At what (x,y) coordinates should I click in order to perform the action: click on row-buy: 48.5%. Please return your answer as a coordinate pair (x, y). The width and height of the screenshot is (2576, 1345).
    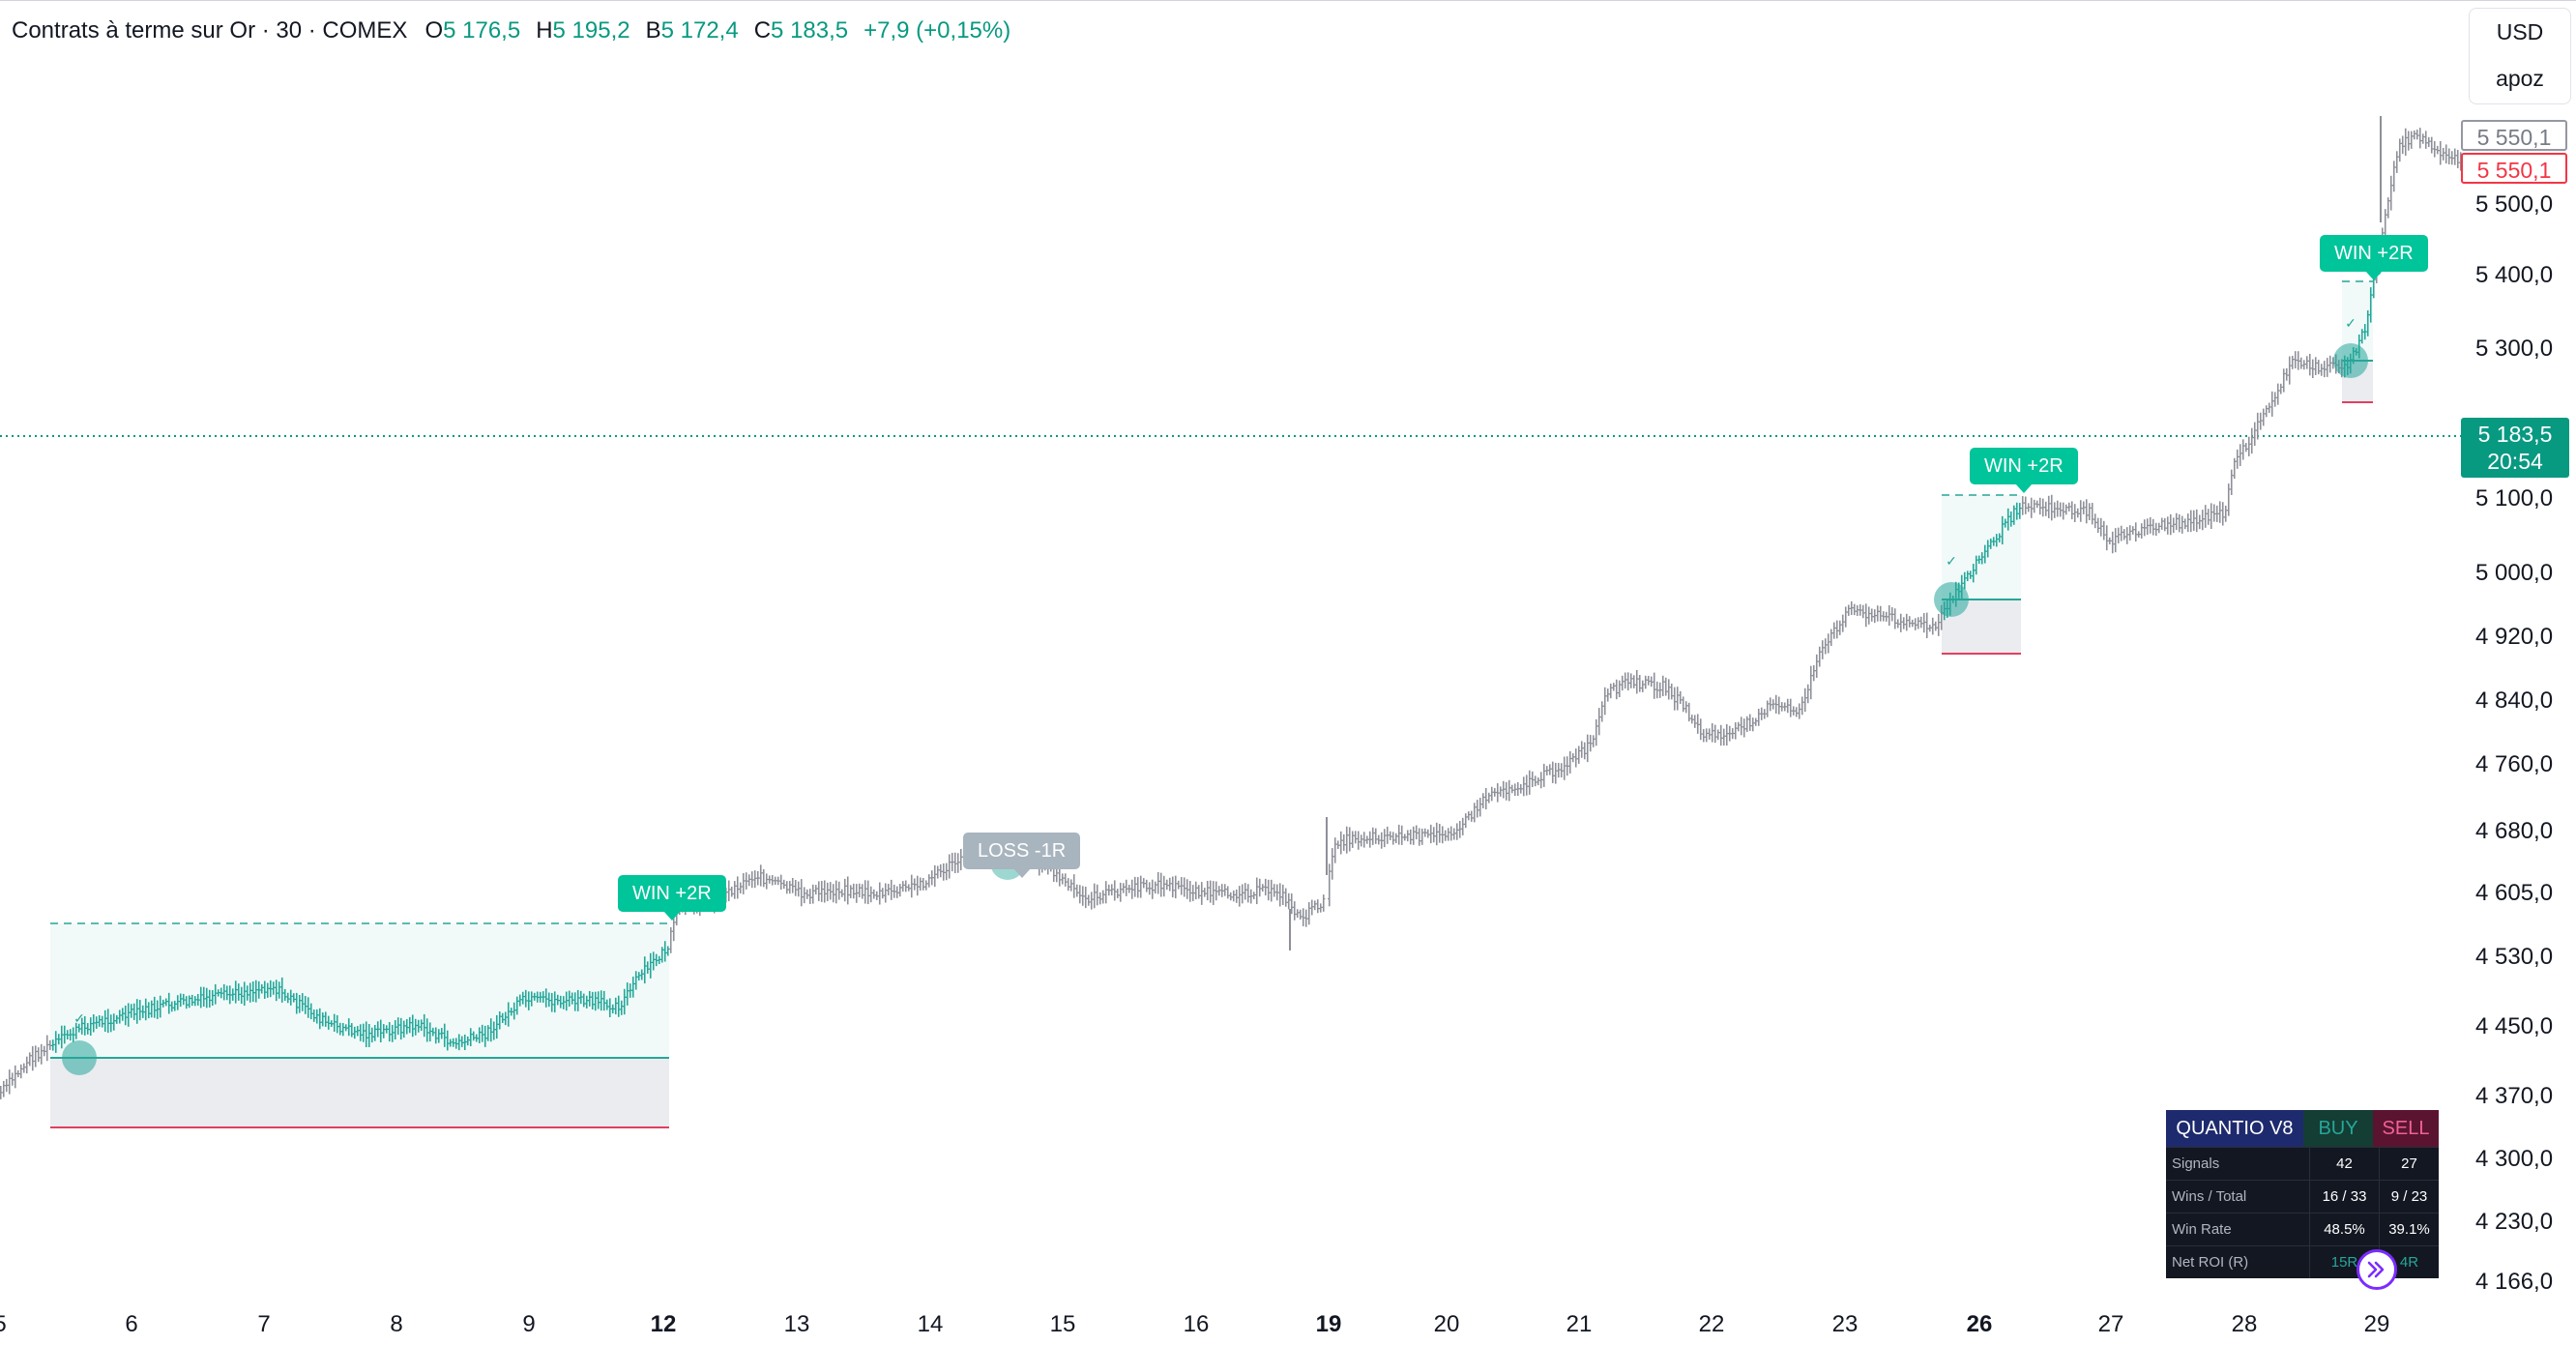
    Looking at the image, I should click on (2344, 1229).